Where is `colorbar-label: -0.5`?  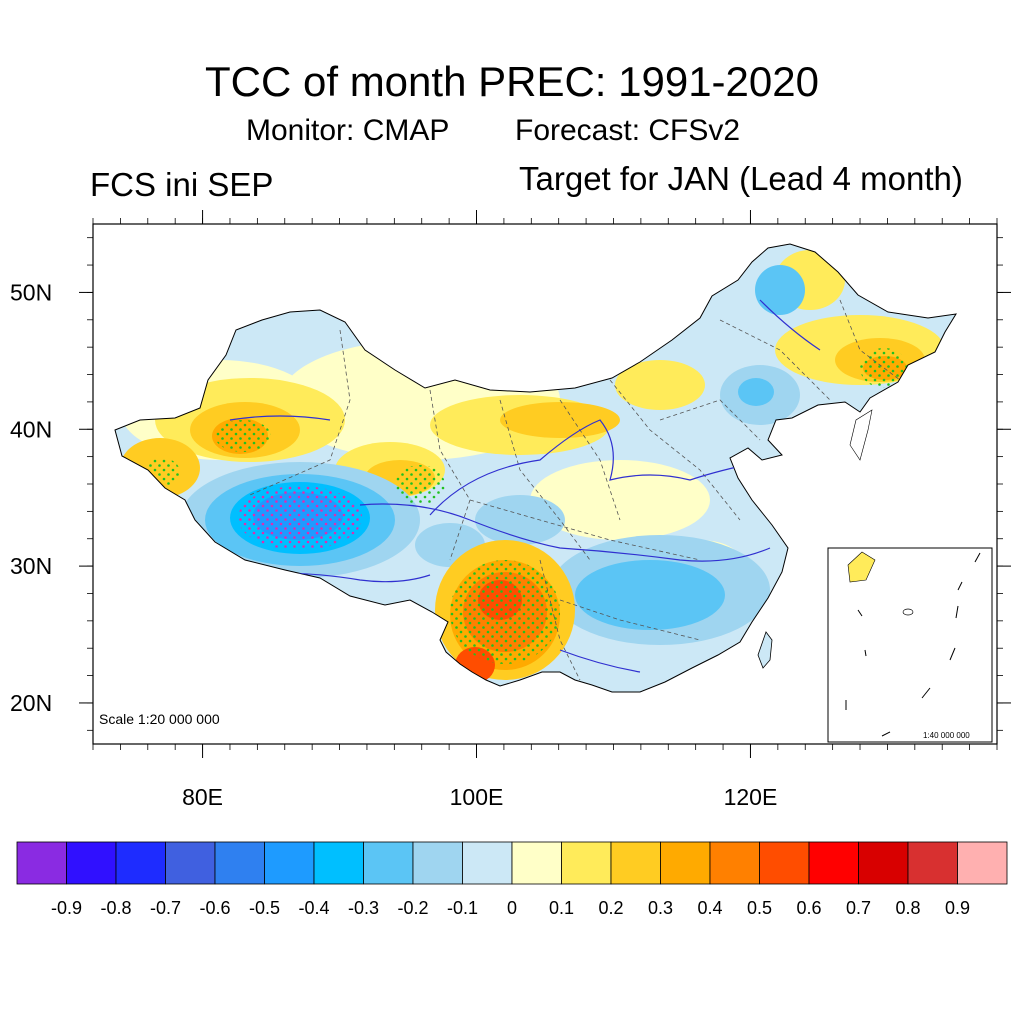 colorbar-label: -0.5 is located at coordinates (264, 908).